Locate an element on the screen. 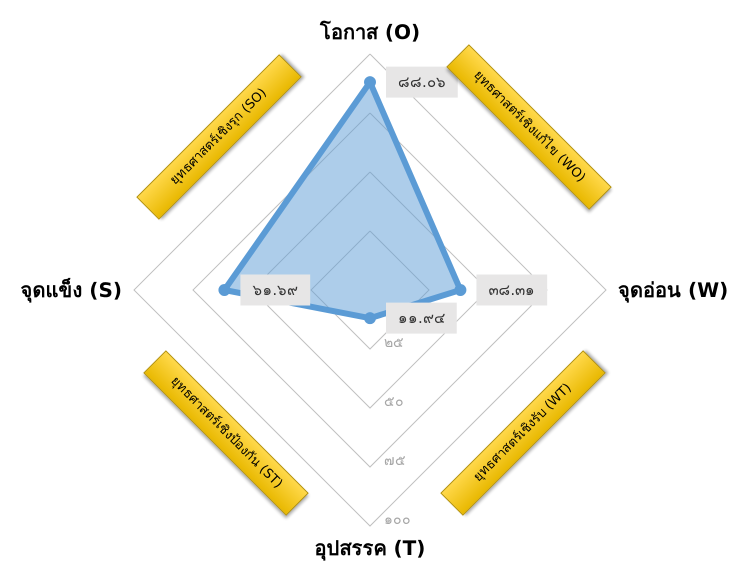  data-label: ๓๘.๓๑ is located at coordinates (512, 290).